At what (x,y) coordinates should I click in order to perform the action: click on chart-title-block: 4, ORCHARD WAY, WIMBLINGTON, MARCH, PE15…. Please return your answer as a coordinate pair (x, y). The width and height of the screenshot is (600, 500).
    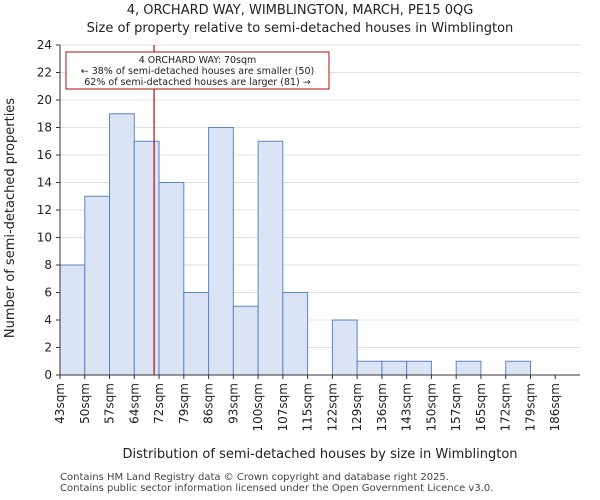
    Looking at the image, I should click on (300, 20).